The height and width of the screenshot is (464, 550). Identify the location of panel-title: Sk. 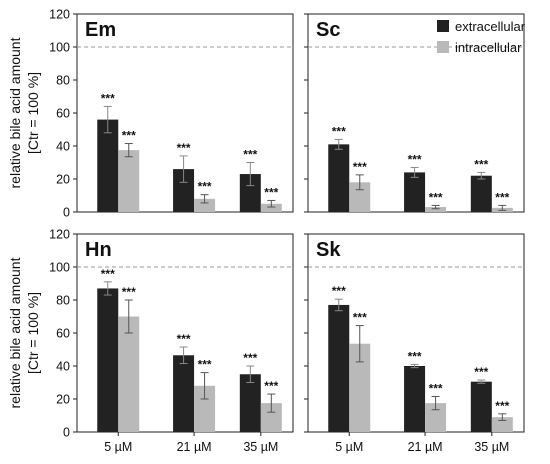
(328, 250).